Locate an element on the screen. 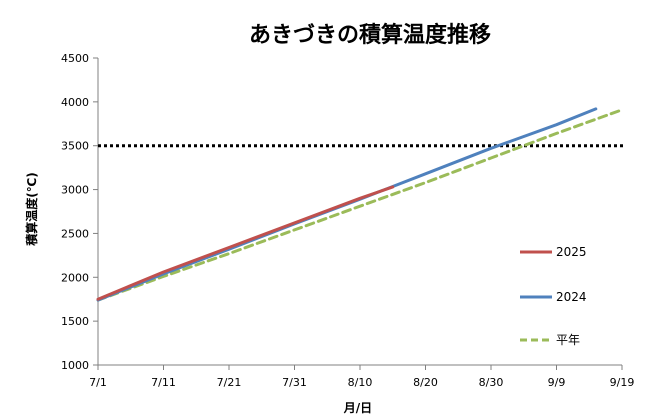  x-tick-label: 8/30 is located at coordinates (491, 382).